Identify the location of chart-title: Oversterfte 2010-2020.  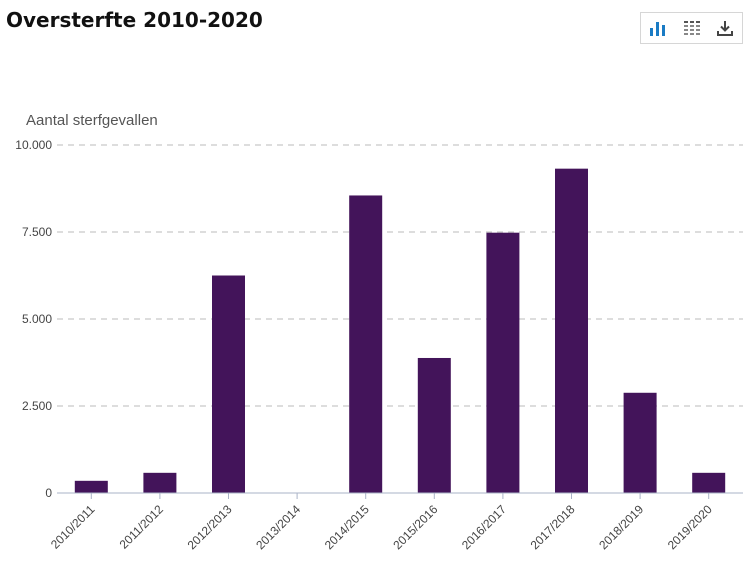
(134, 20).